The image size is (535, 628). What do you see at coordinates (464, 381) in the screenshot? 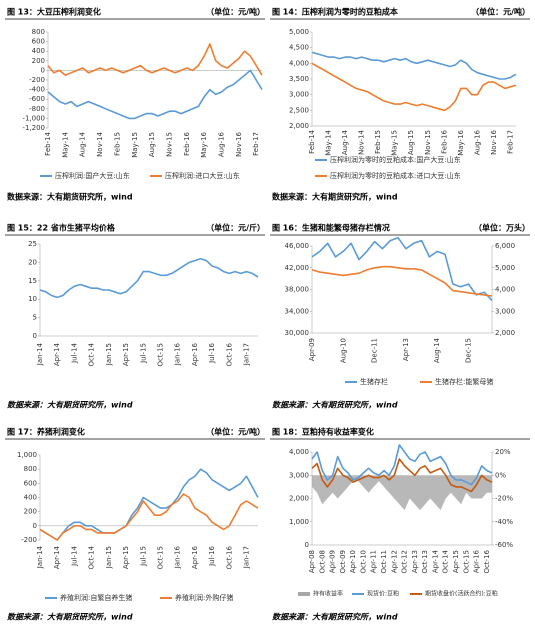
I see `legend-label: 生猪存栏:能繁母猪` at bounding box center [464, 381].